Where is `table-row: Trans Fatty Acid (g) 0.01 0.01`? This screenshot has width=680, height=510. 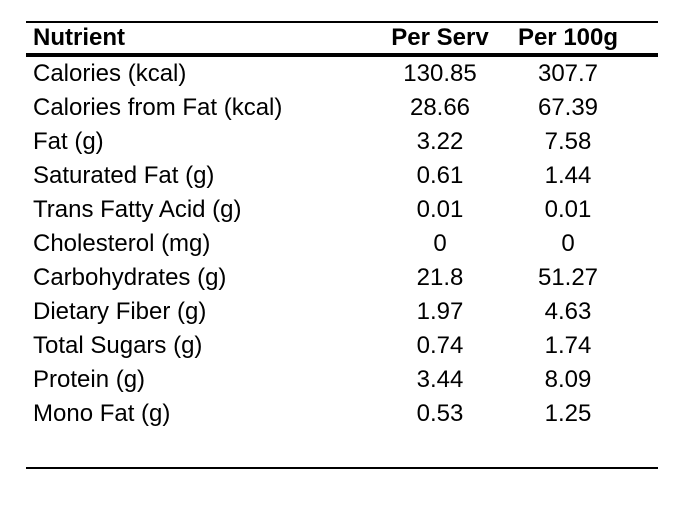
table-row: Trans Fatty Acid (g) 0.01 0.01 is located at coordinates (342, 210).